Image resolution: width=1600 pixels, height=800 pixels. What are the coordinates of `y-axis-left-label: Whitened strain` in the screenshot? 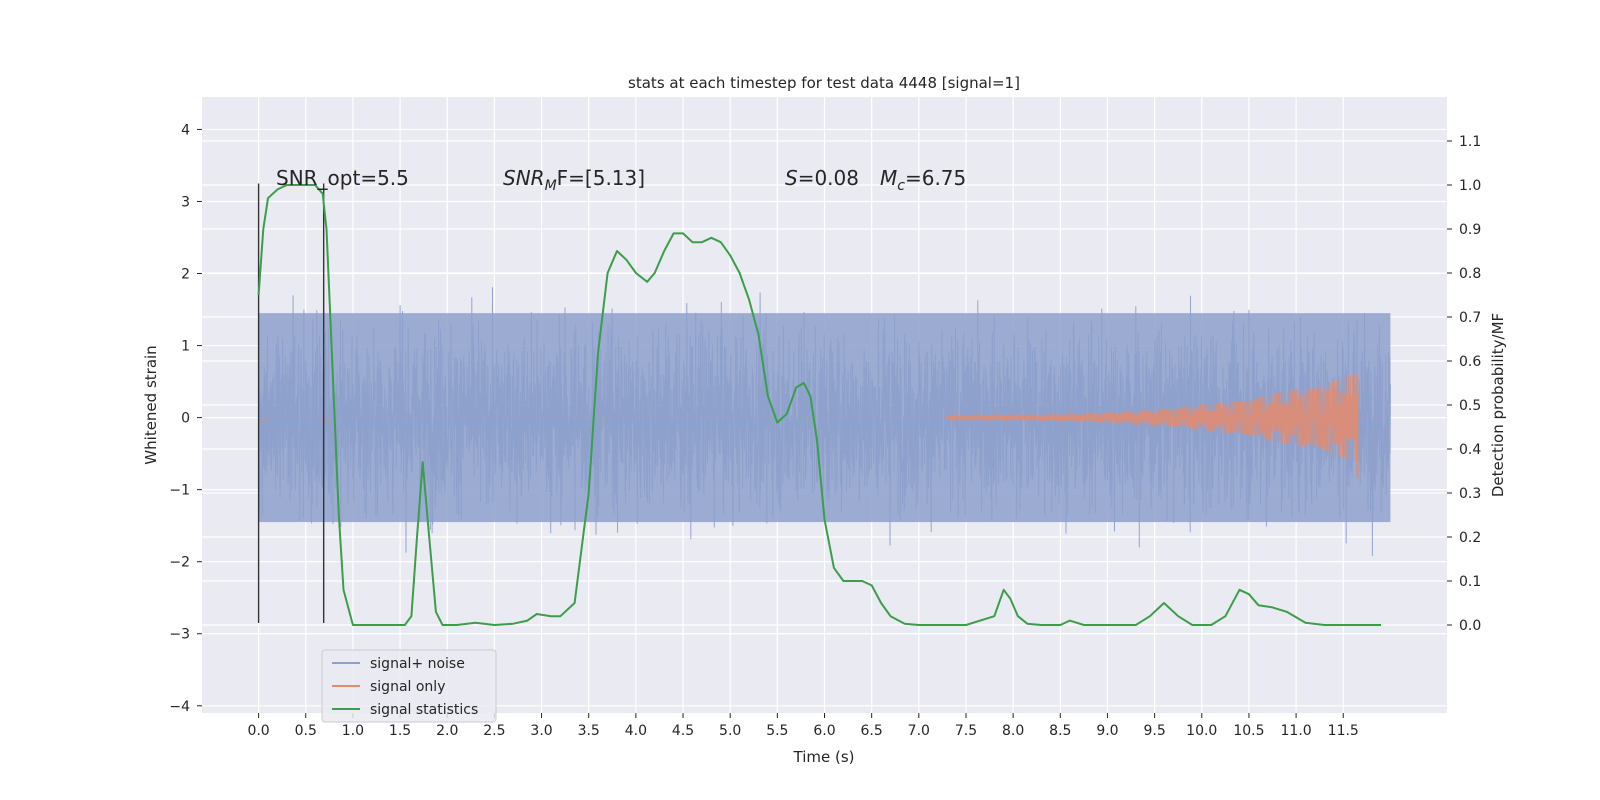 It's located at (151, 404).